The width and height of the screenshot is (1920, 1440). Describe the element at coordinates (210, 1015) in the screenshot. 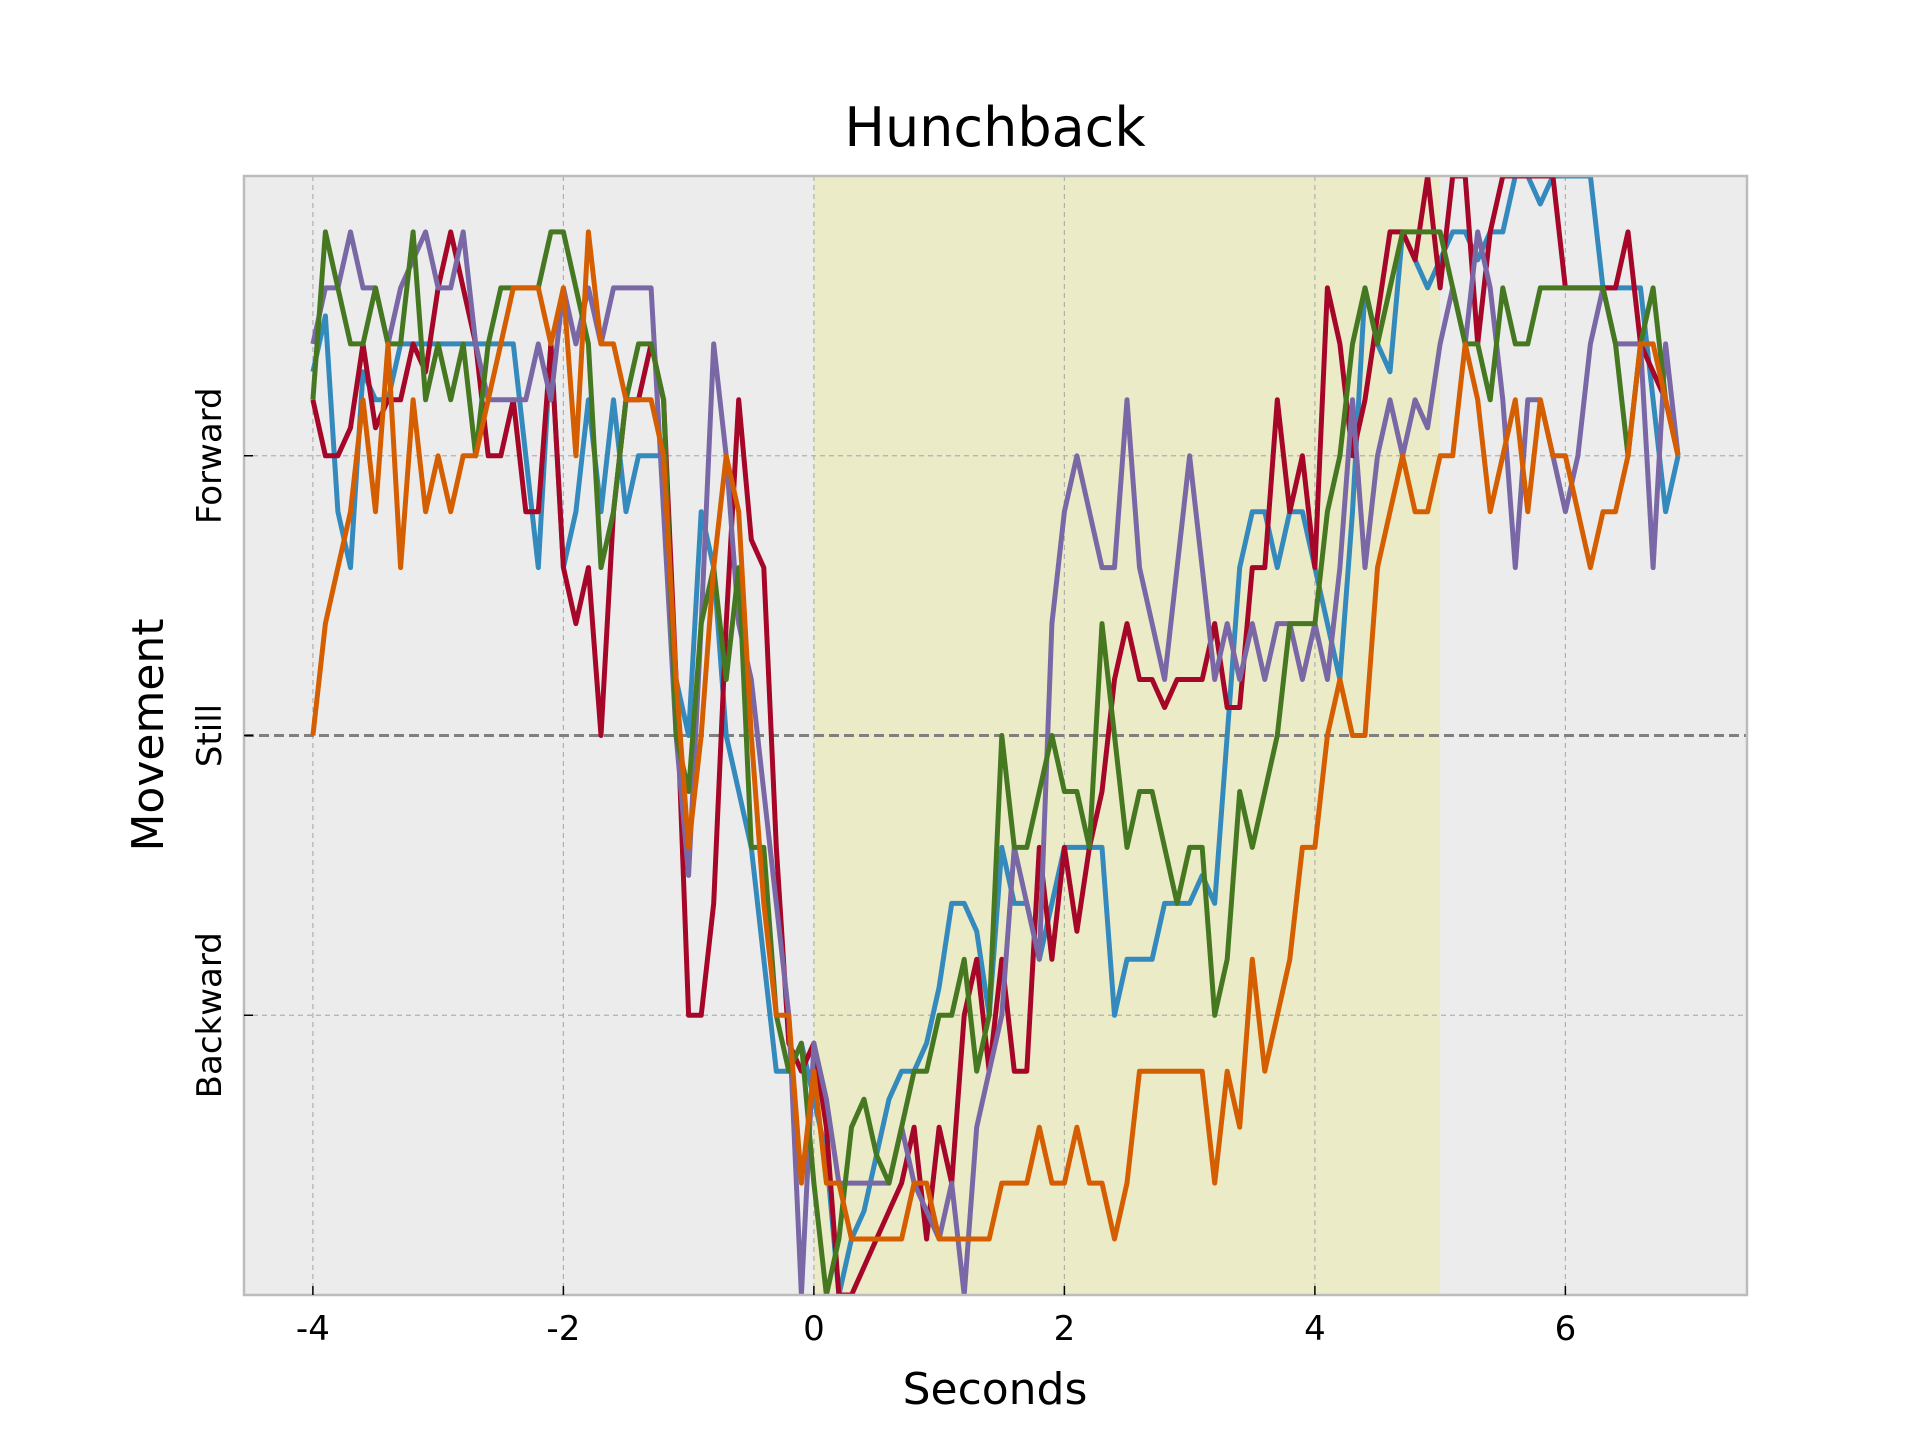

I see `y-tick-label: Backward` at that location.